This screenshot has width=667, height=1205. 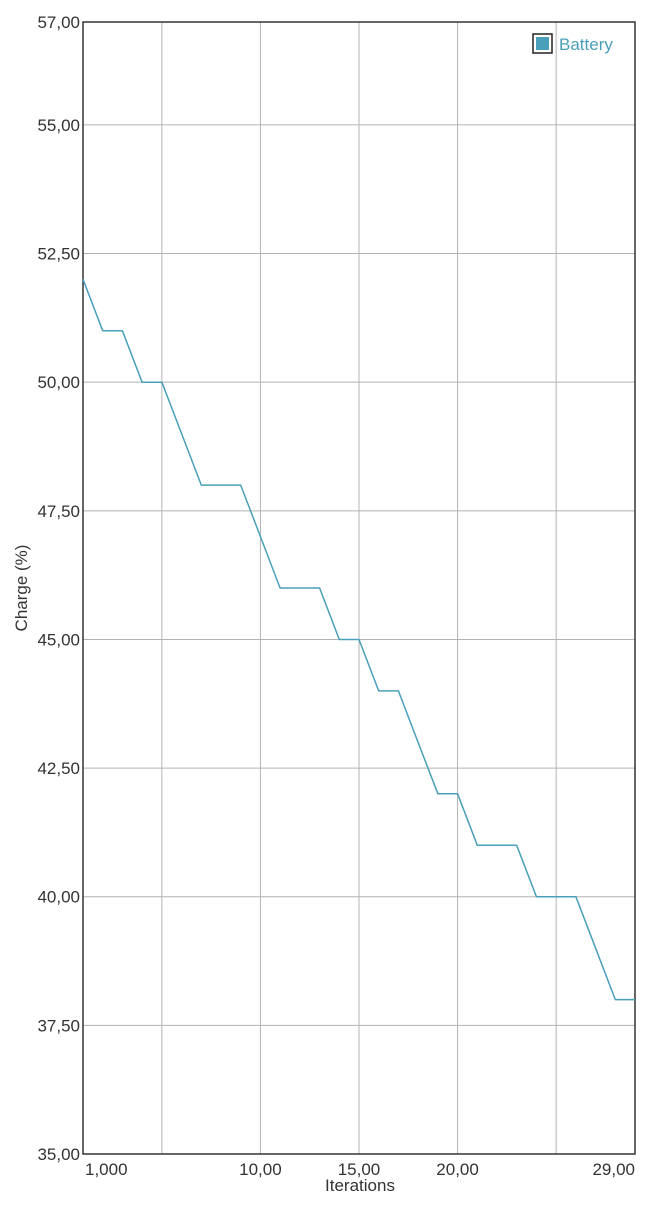 I want to click on y-tick-label: 42,50, so click(x=58, y=768).